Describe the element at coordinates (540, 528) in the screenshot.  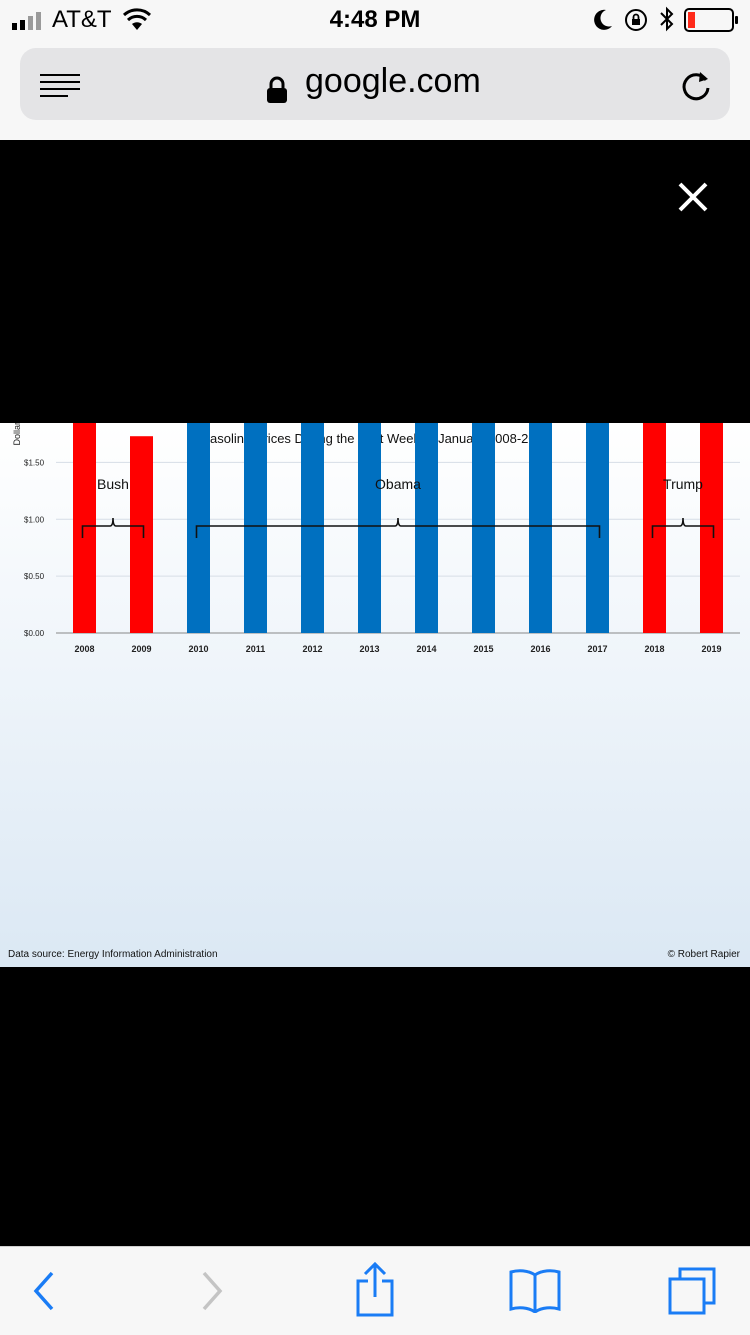
I see `bar-2016` at that location.